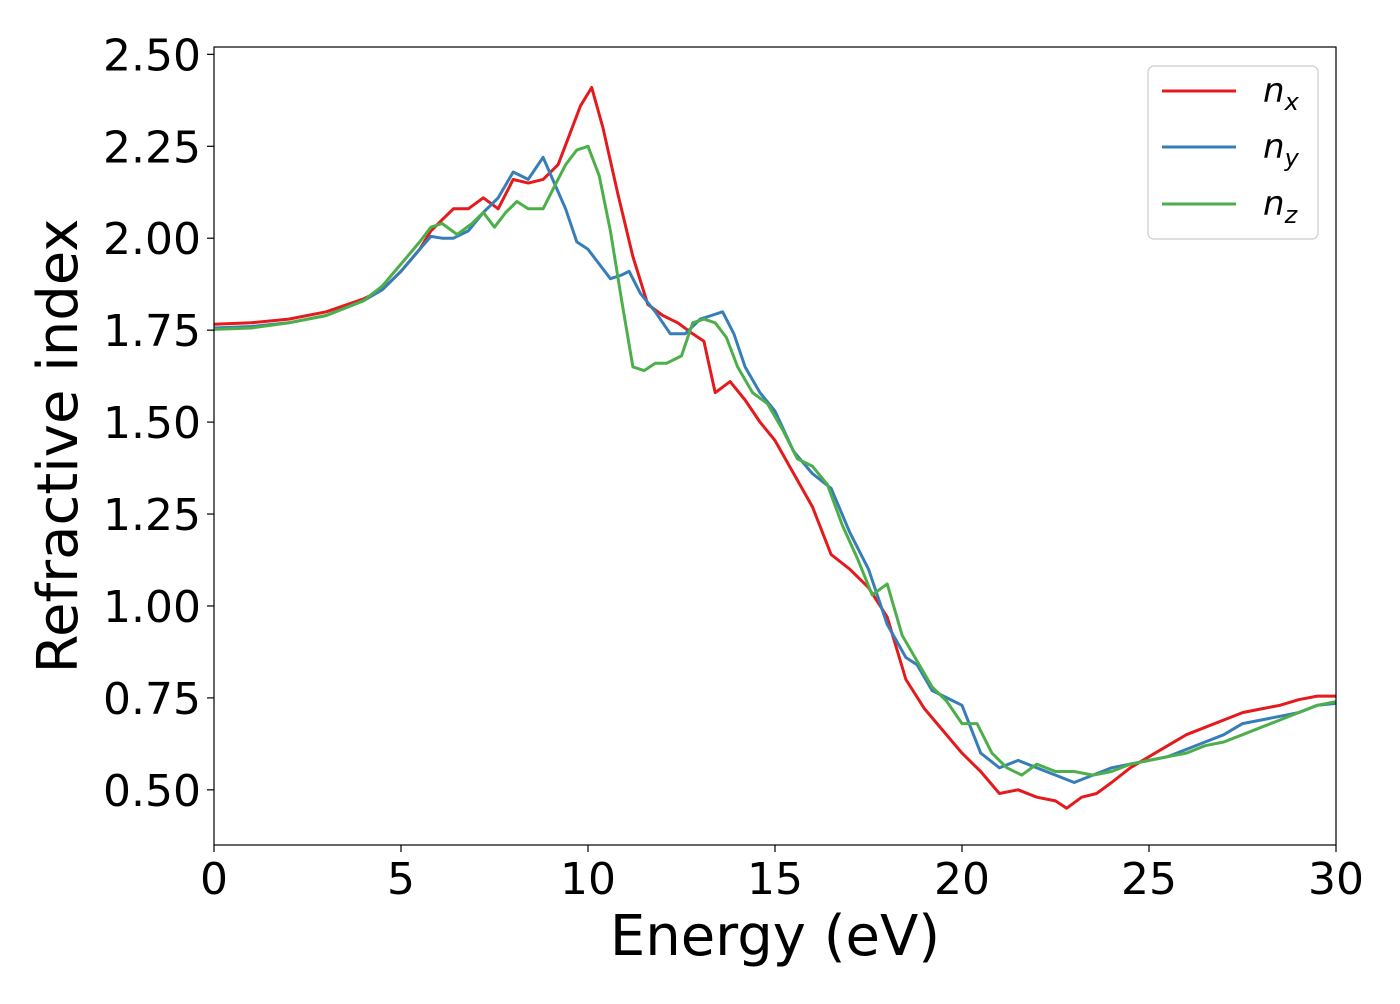  Describe the element at coordinates (214, 879) in the screenshot. I see `x-tick-label: 0` at that location.